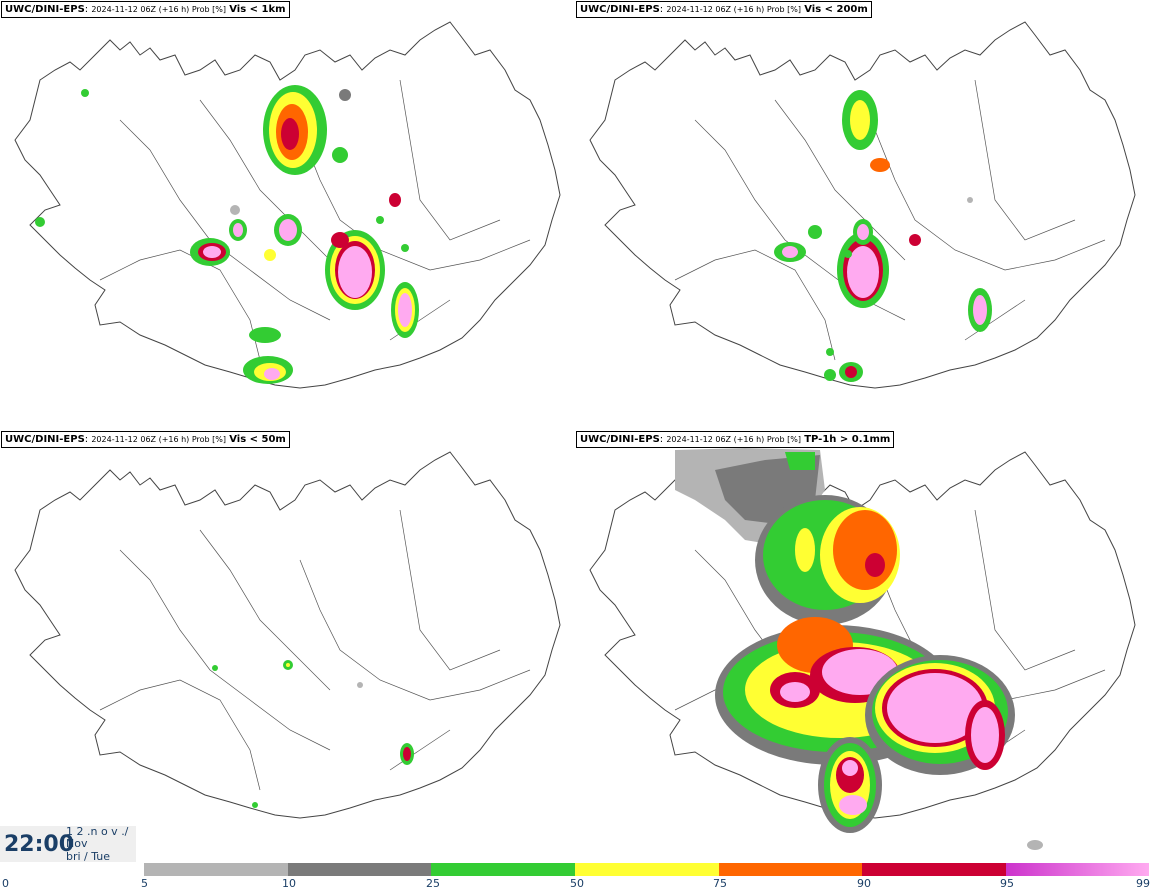 The image size is (1150, 891). What do you see at coordinates (257, 439) in the screenshot?
I see `parameter-label: Vis < 50m` at bounding box center [257, 439].